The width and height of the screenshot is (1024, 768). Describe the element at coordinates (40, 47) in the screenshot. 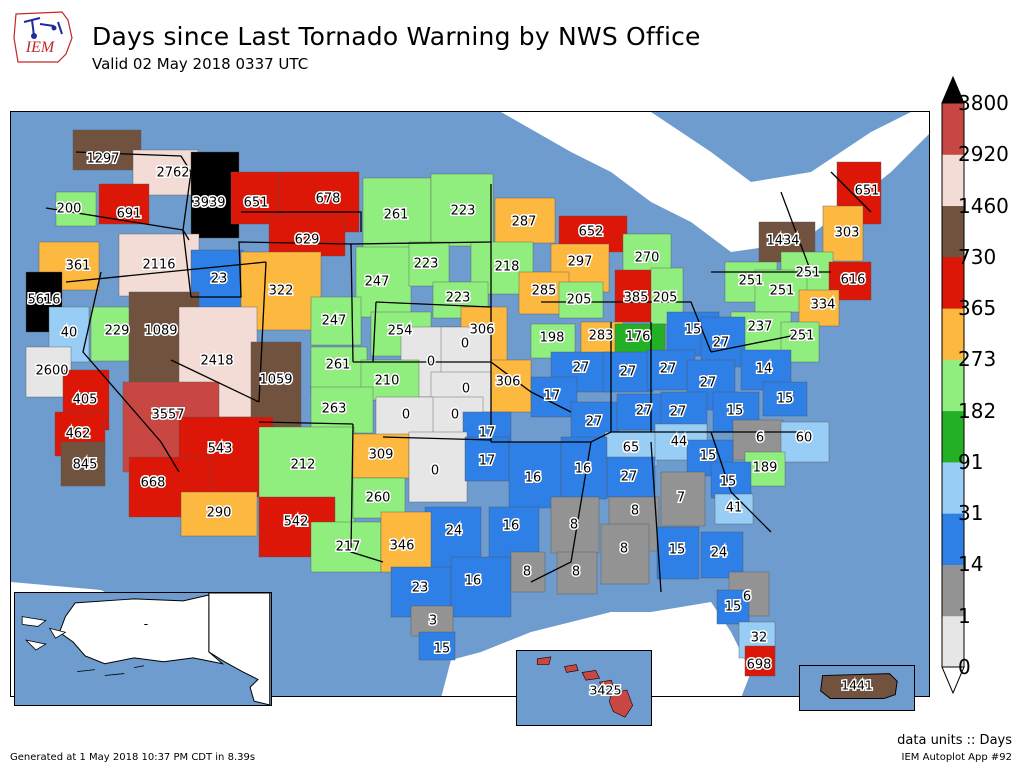

I see `logo-text: IEM` at that location.